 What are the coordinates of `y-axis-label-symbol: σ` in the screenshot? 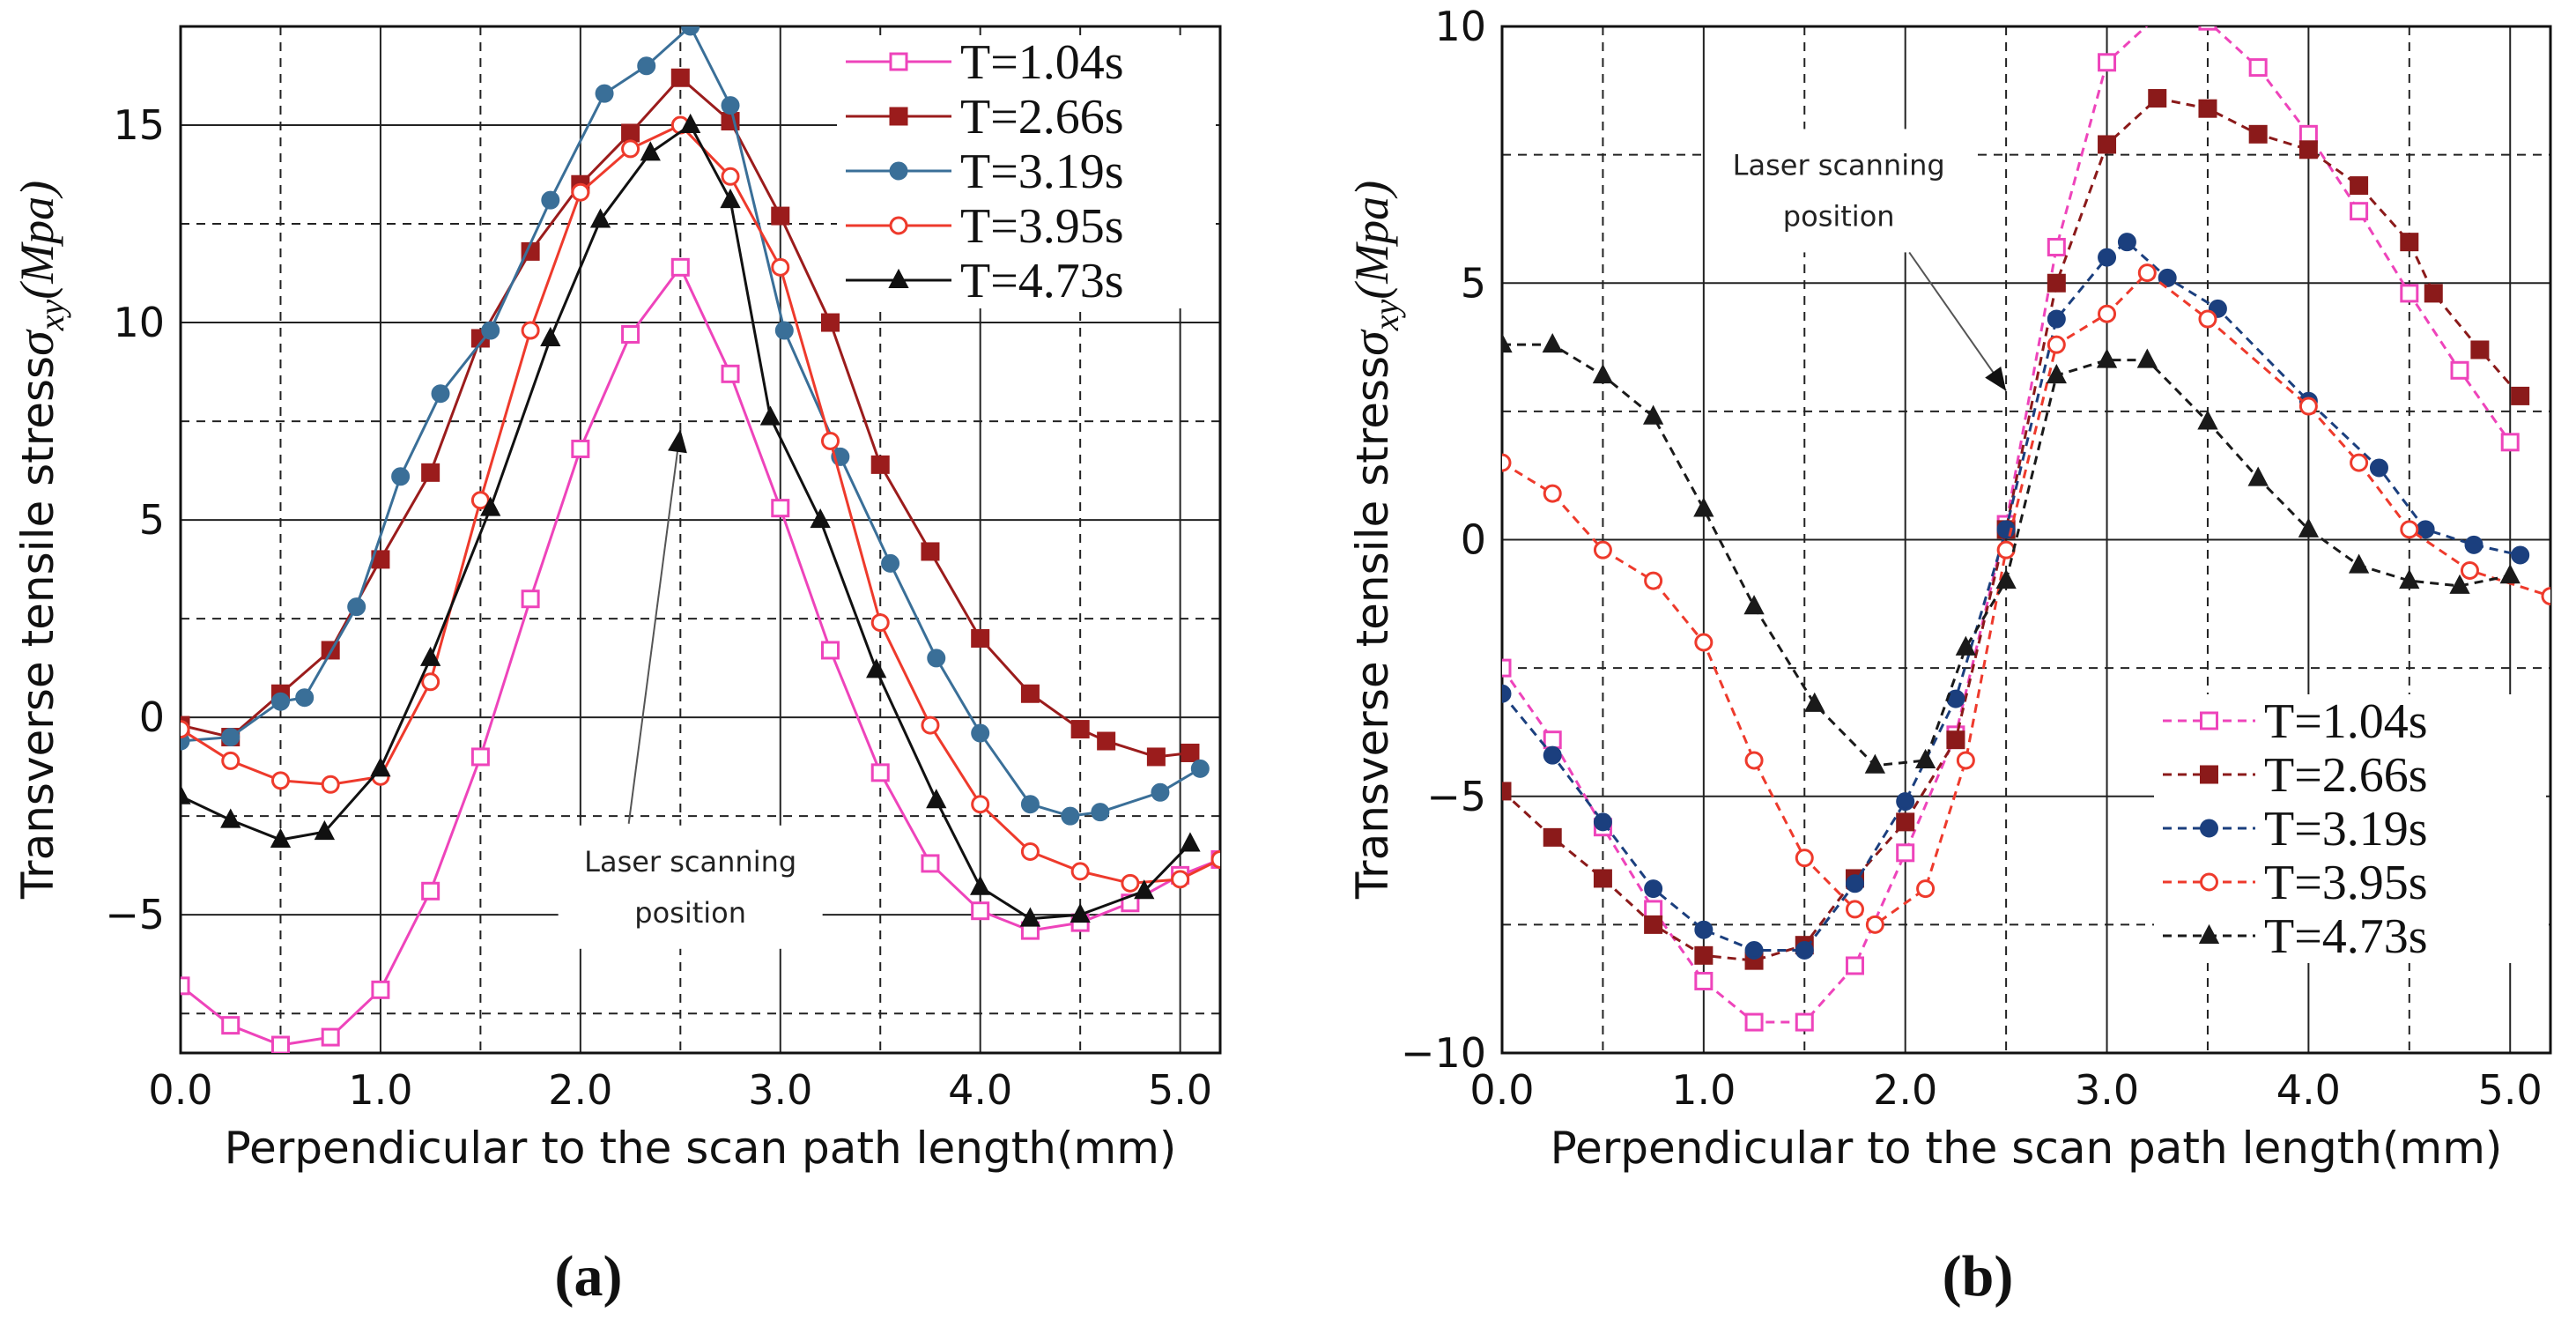 It's located at (36, 342).